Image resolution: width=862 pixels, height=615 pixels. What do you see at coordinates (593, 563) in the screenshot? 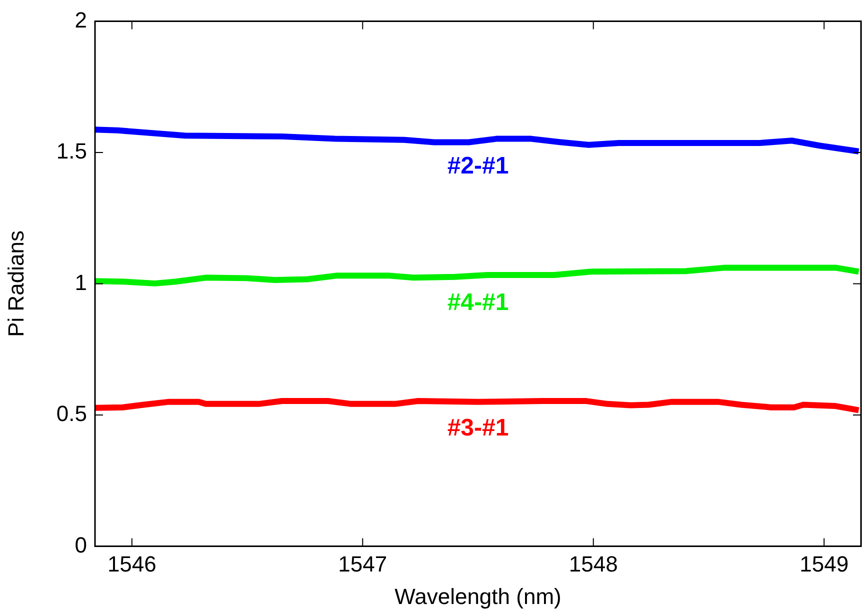
I see `x-tick-label: 1548` at bounding box center [593, 563].